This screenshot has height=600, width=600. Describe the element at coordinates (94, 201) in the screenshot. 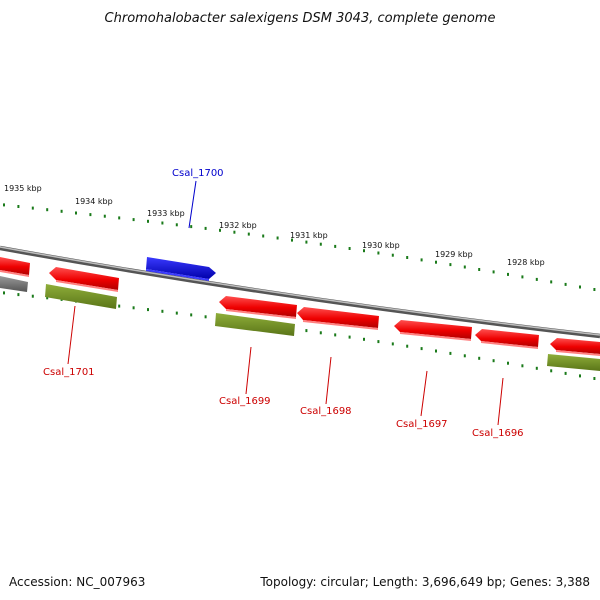

I see `ruler-label-1934: 1934 kbp` at that location.